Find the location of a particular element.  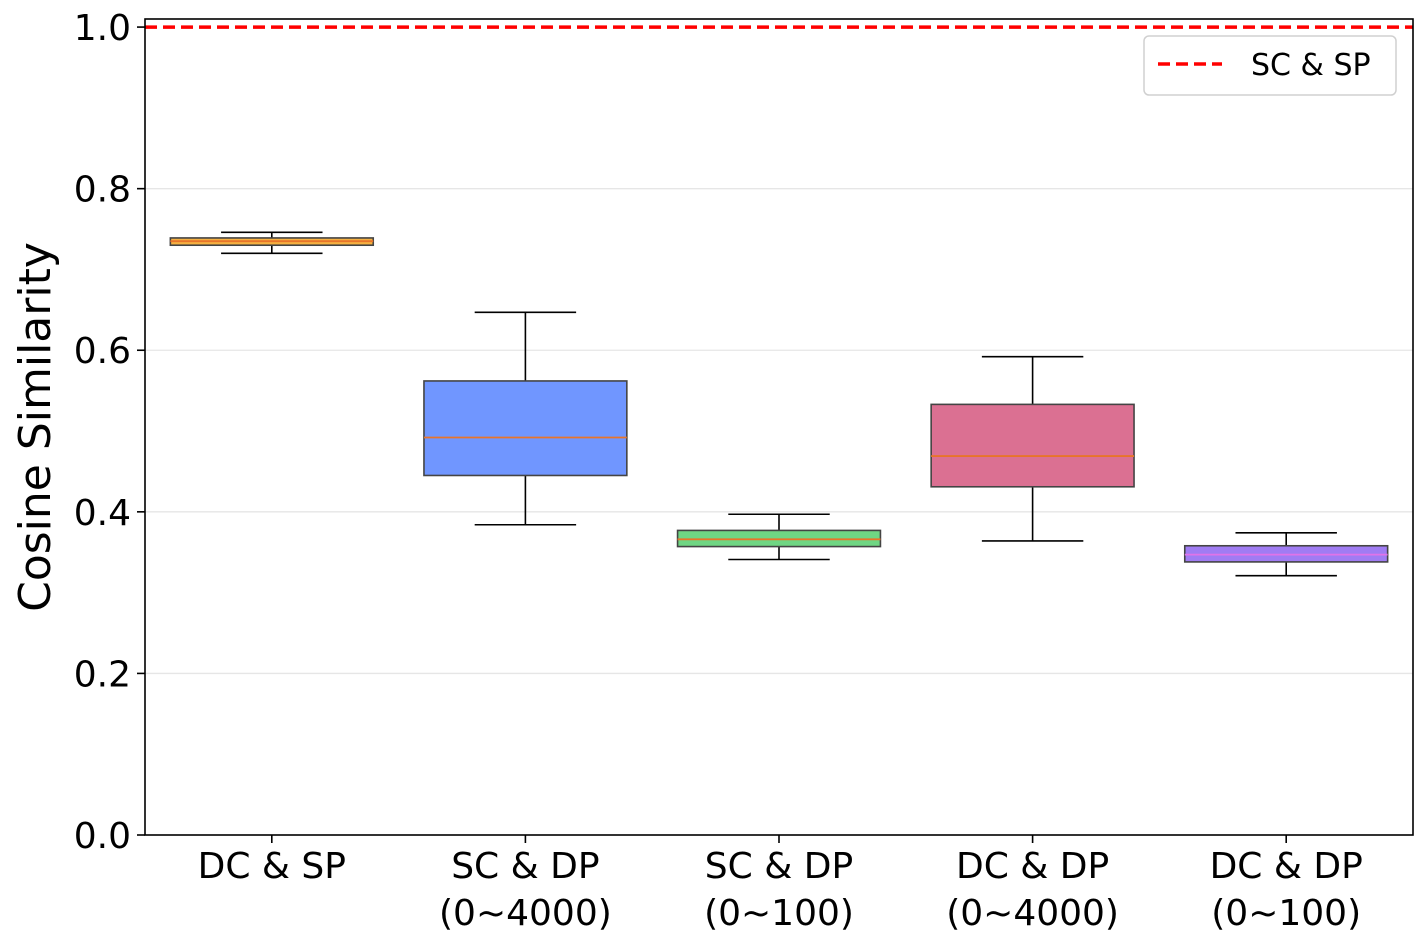

legend-label: SC & SP is located at coordinates (1311, 65).